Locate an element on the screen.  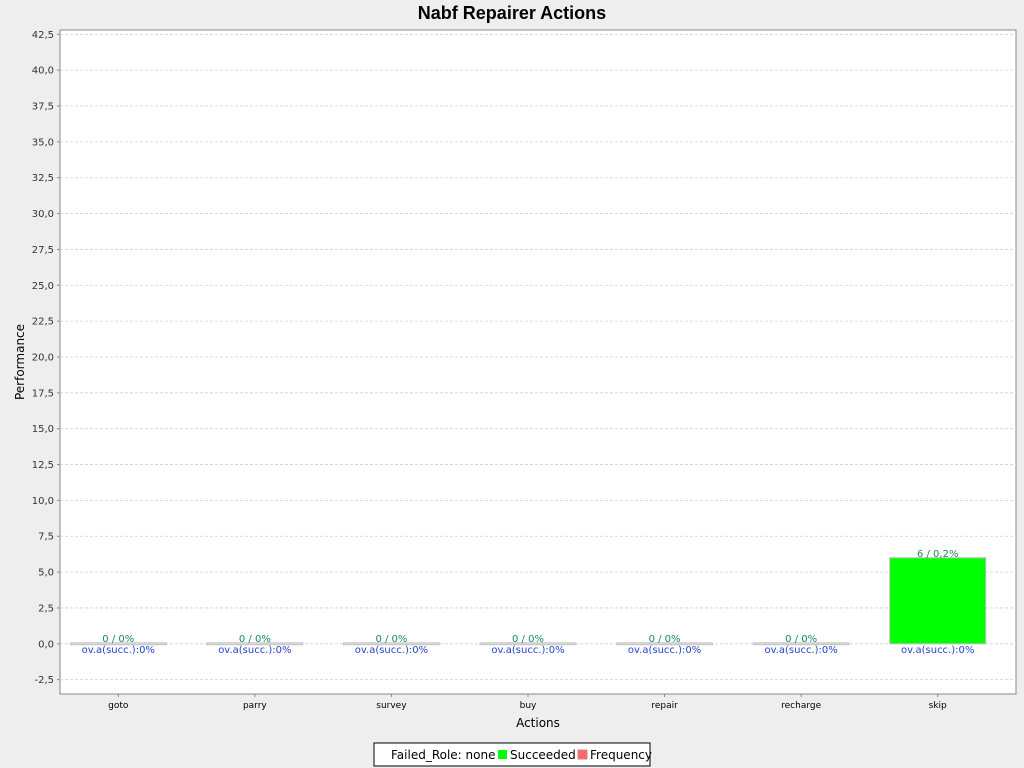
legend: Failed_Role: none Succeeded Frequency is located at coordinates (512, 754).